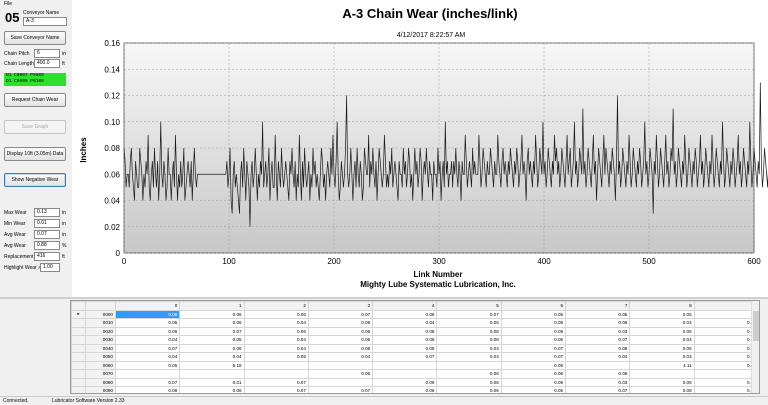  What do you see at coordinates (100, 365) in the screenshot?
I see `row-header-cell: 0060` at bounding box center [100, 365].